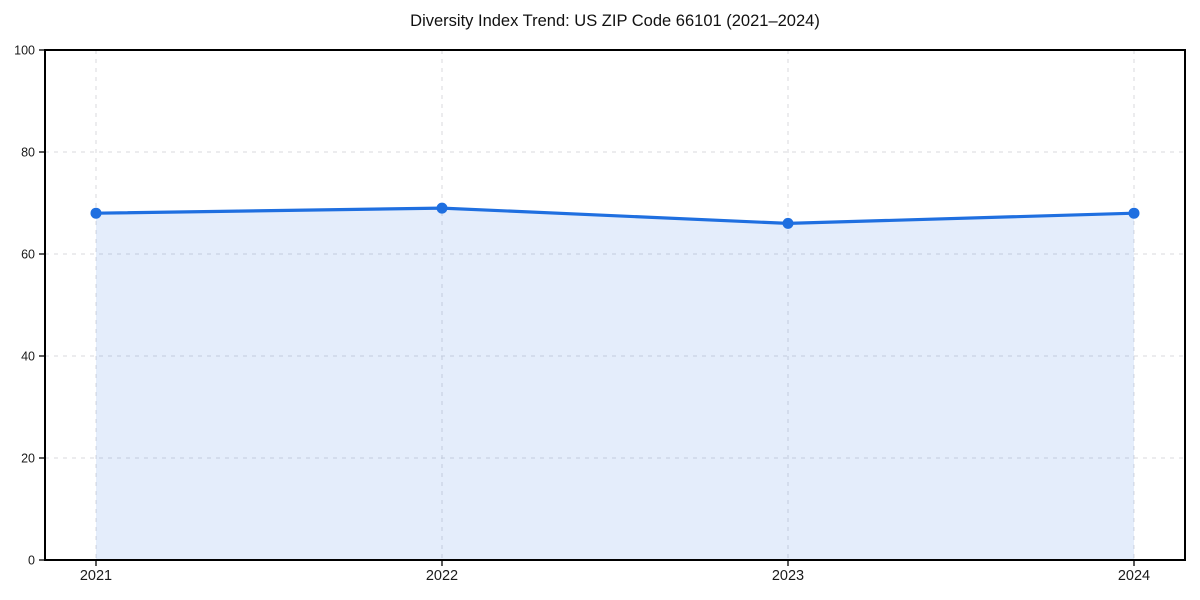  Describe the element at coordinates (28, 255) in the screenshot. I see `y-tick-label: 60` at that location.